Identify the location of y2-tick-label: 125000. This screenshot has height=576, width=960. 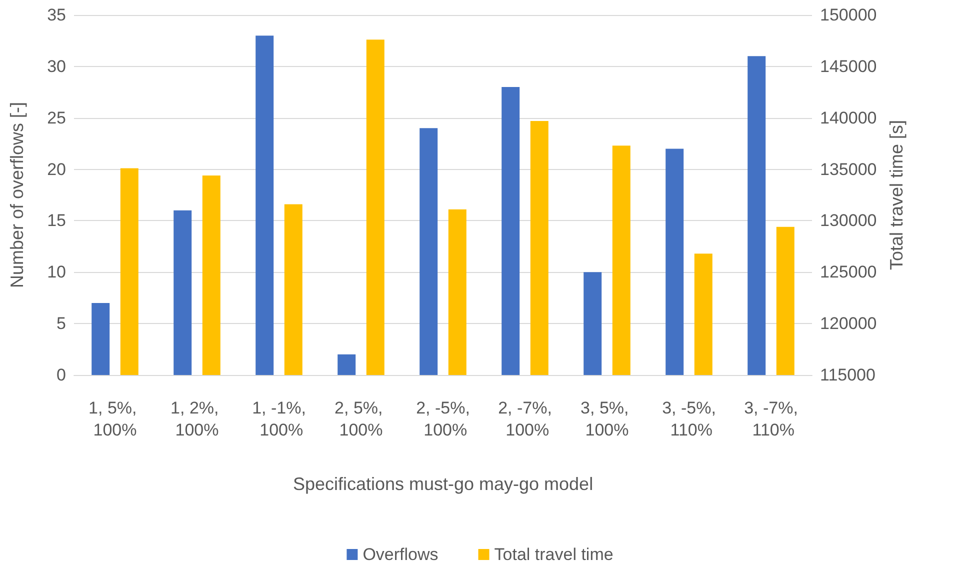
(848, 272).